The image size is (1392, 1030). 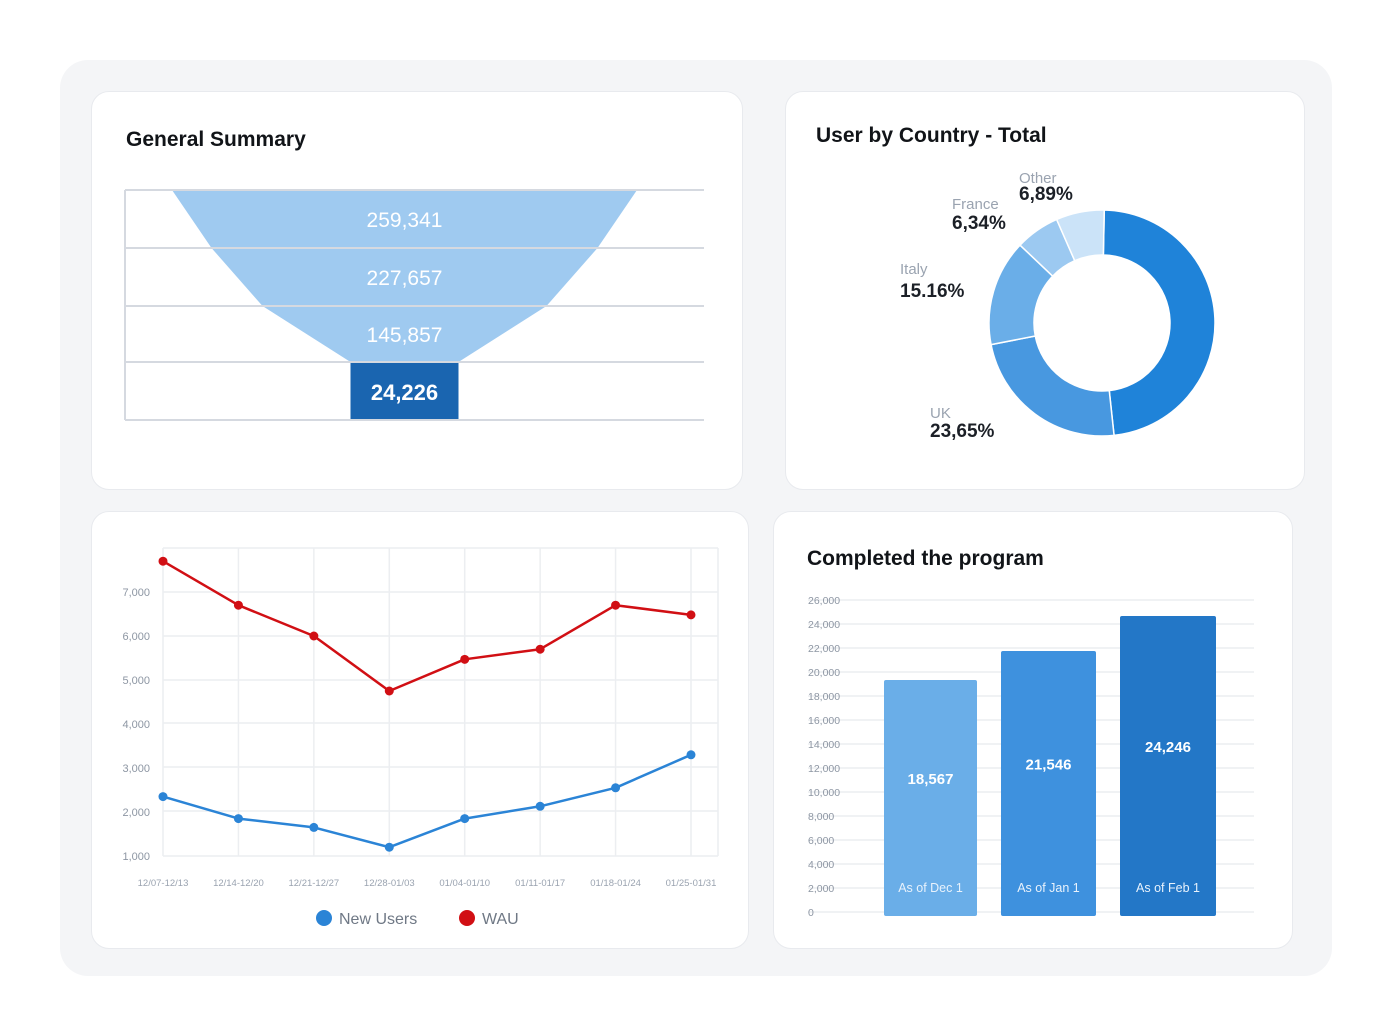 What do you see at coordinates (1046, 194) in the screenshot?
I see `donut-percent: 6,89%` at bounding box center [1046, 194].